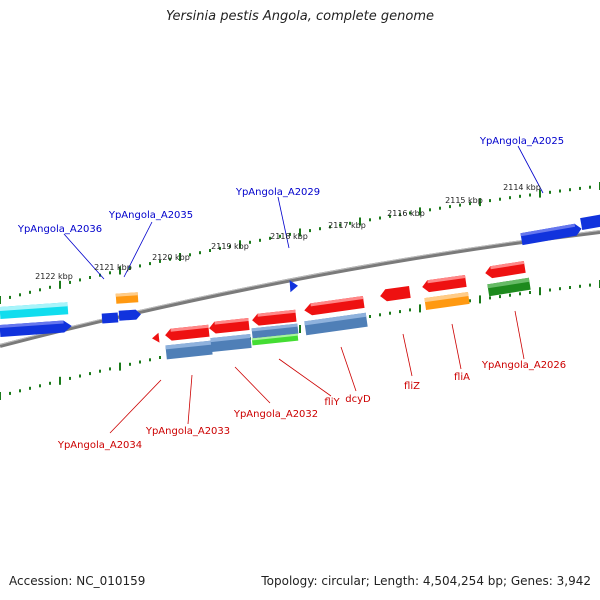 The height and width of the screenshot is (600, 600). Describe the element at coordinates (150, 215) in the screenshot. I see `gene-label: YpAngola_A2035` at that location.